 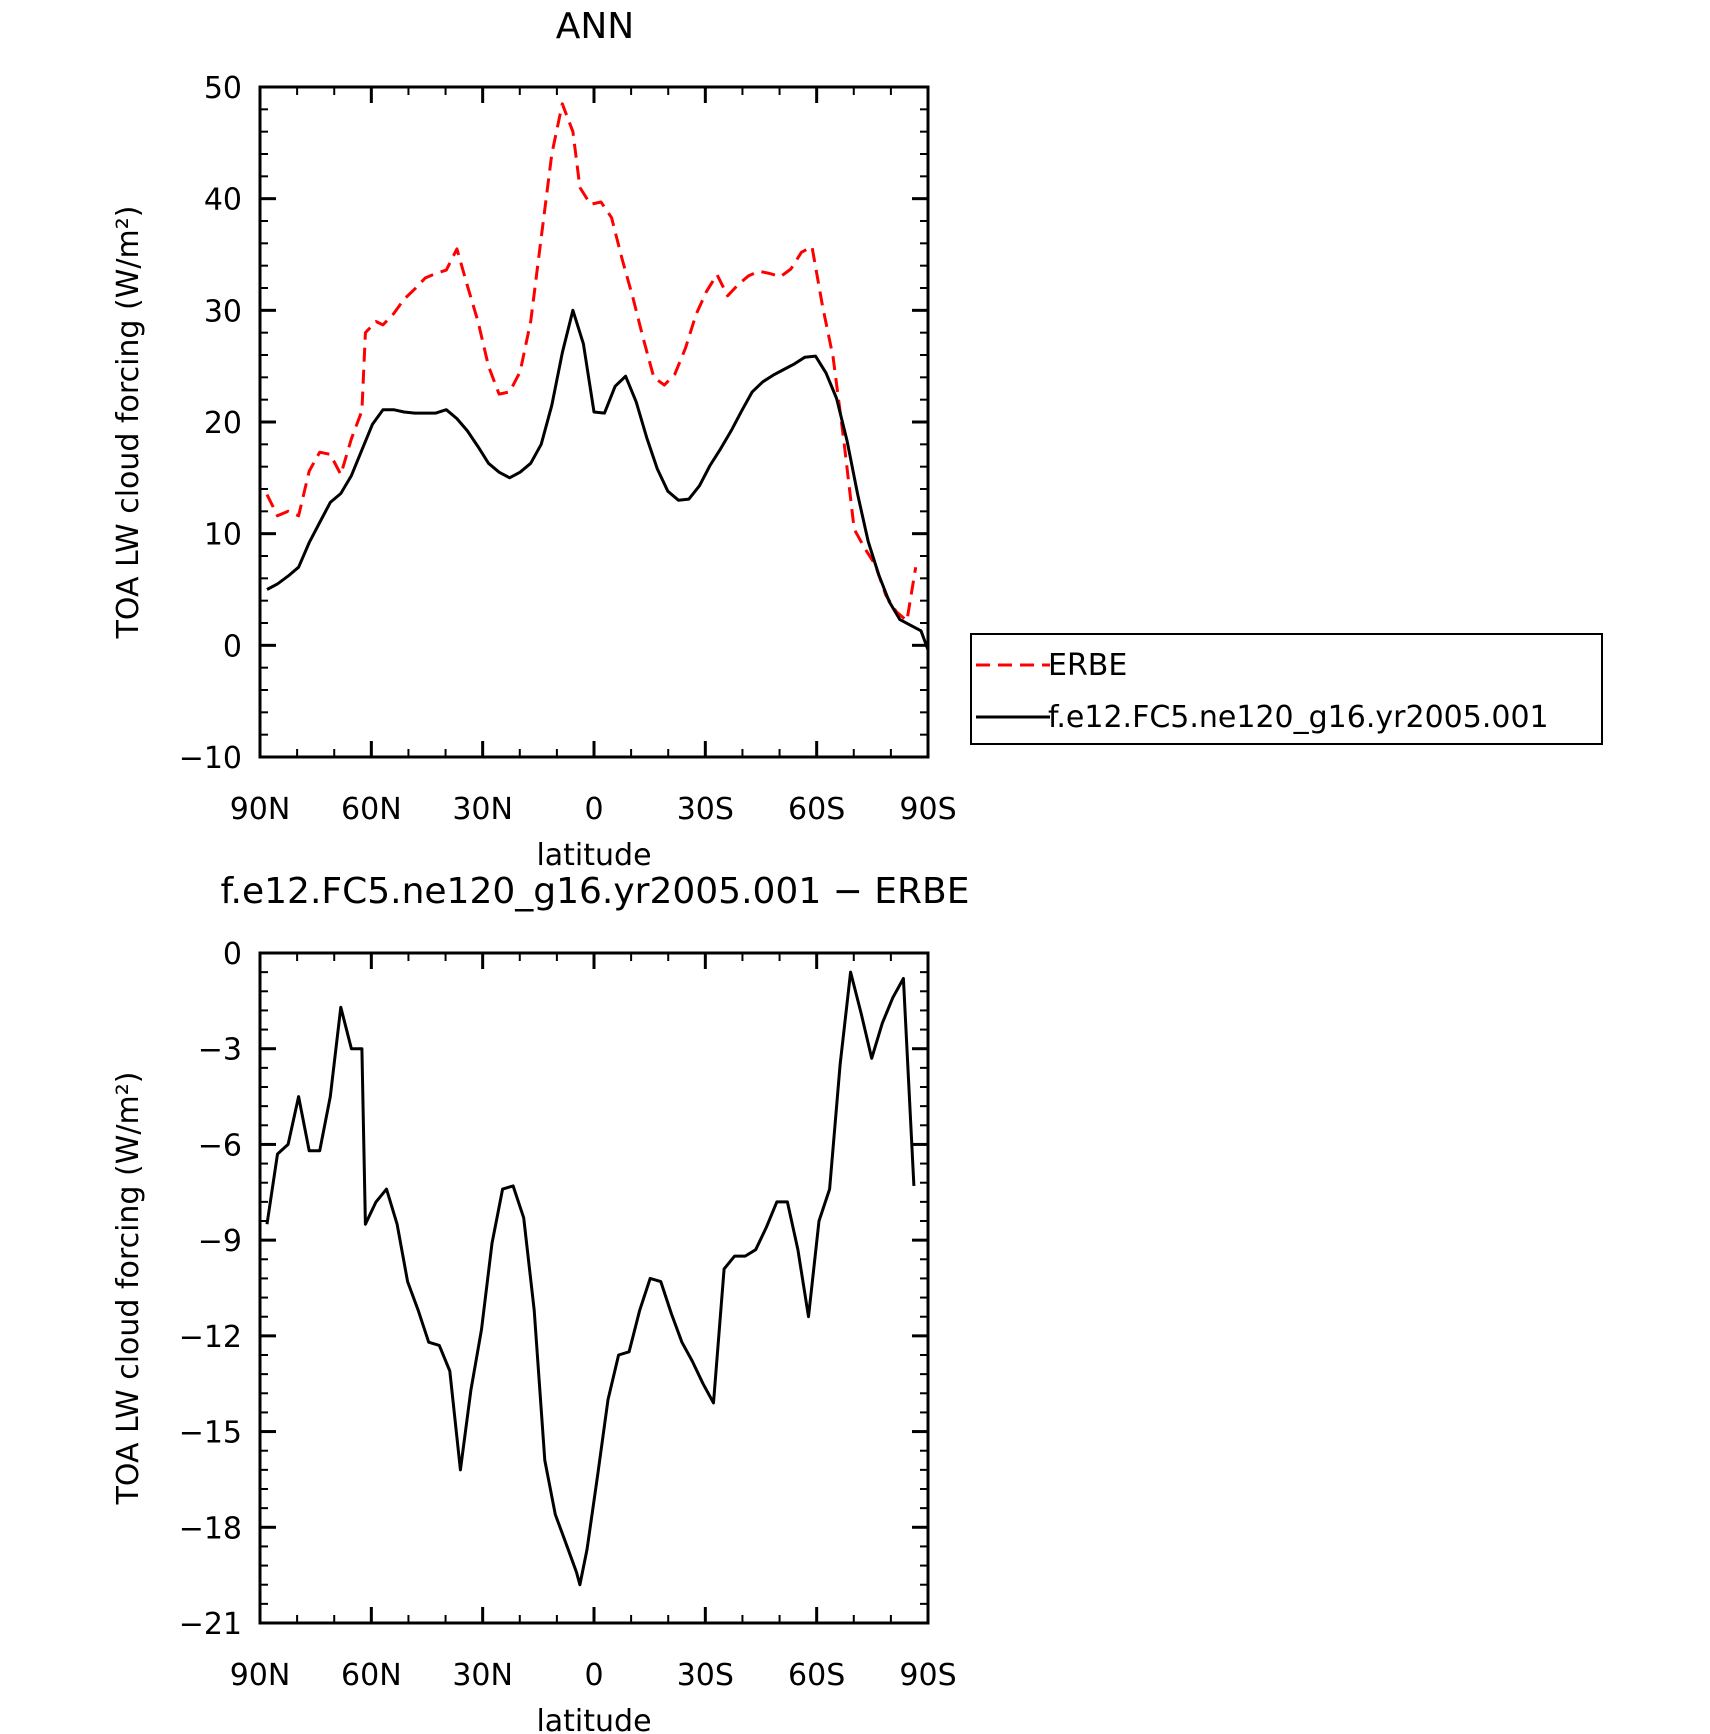 What do you see at coordinates (210, 1433) in the screenshot?
I see `ytick-label: −15` at bounding box center [210, 1433].